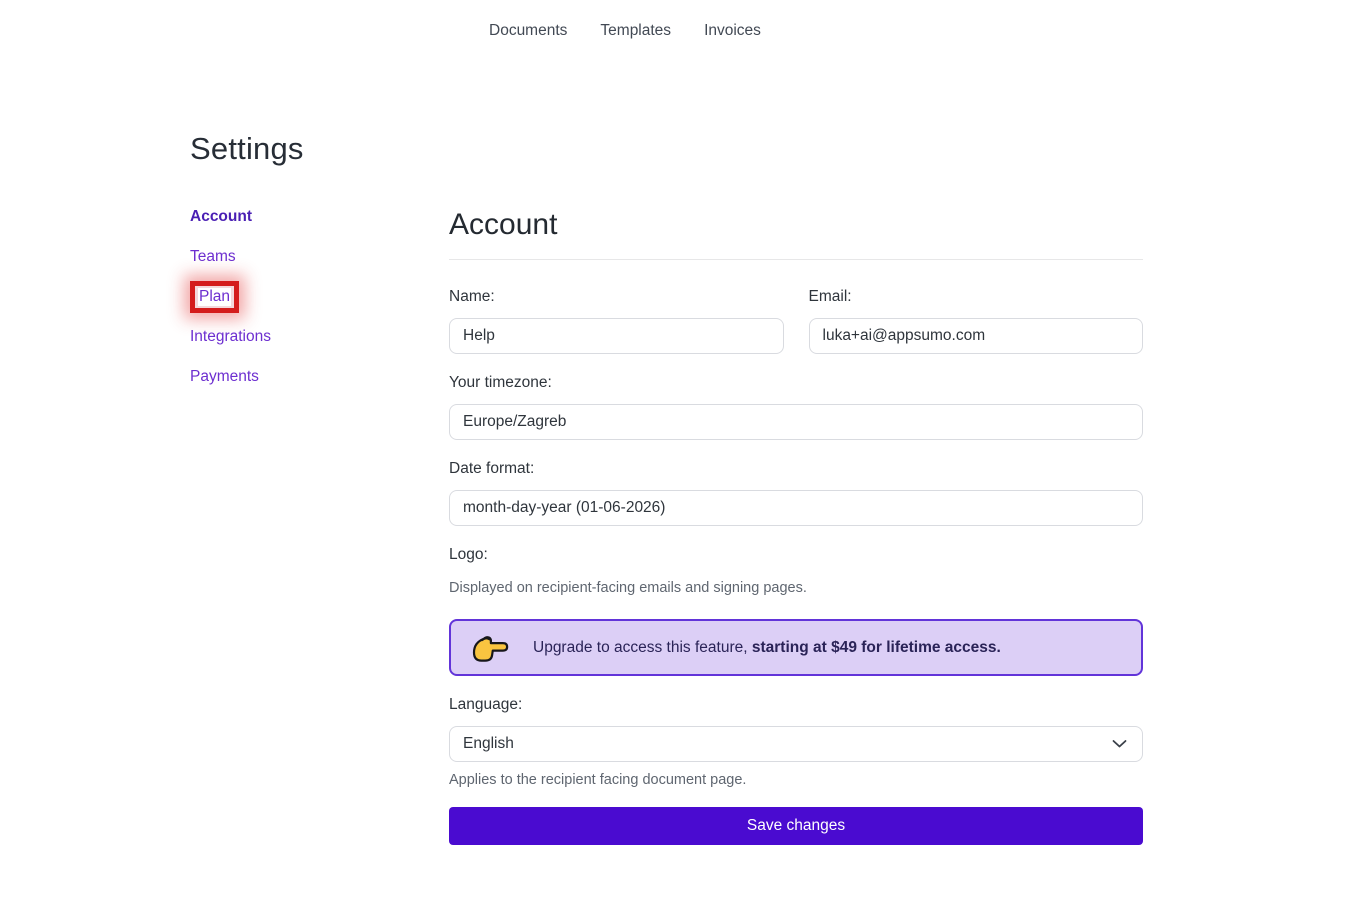 This screenshot has width=1360, height=922. What do you see at coordinates (280, 217) in the screenshot?
I see `sidebar-item-account: Account` at bounding box center [280, 217].